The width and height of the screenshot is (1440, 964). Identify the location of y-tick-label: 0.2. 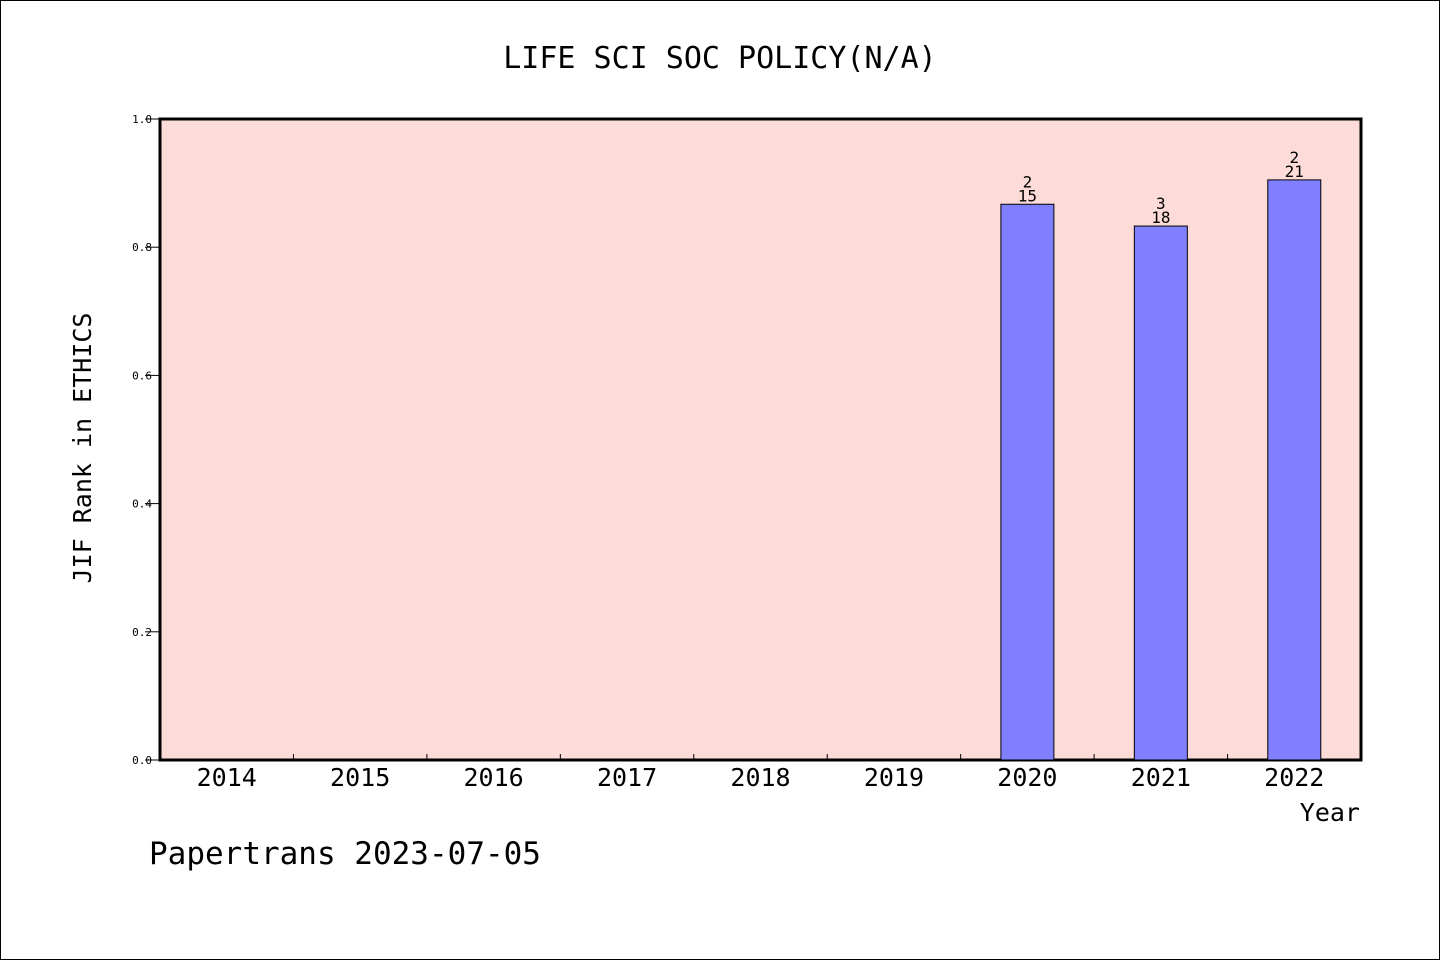
(142, 632).